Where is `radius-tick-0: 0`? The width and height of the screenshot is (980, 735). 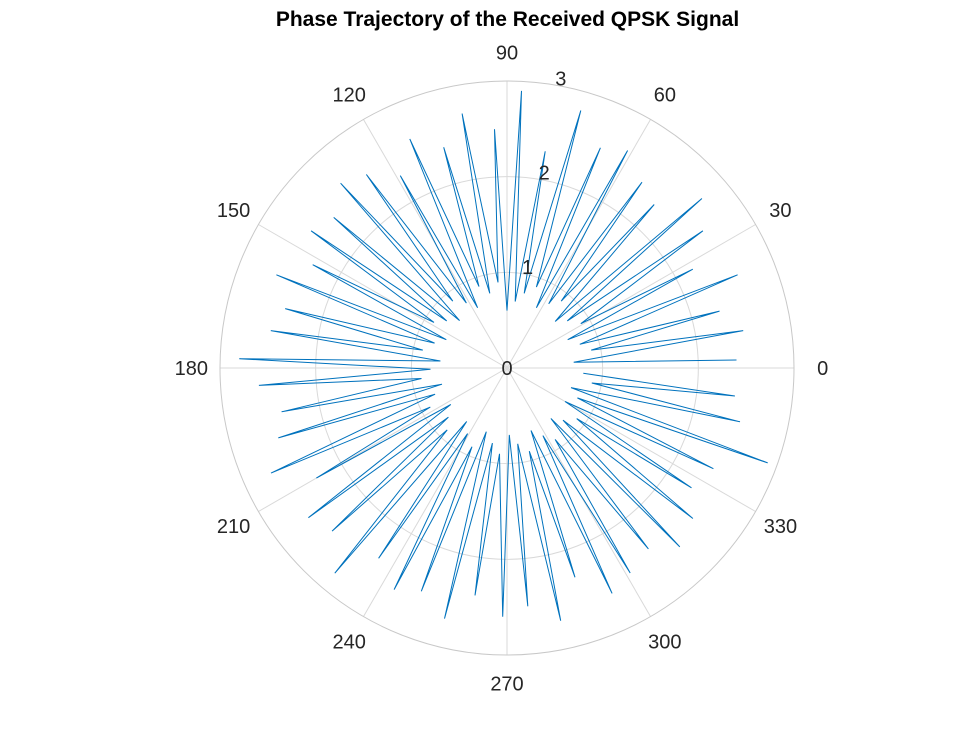 radius-tick-0: 0 is located at coordinates (506, 369).